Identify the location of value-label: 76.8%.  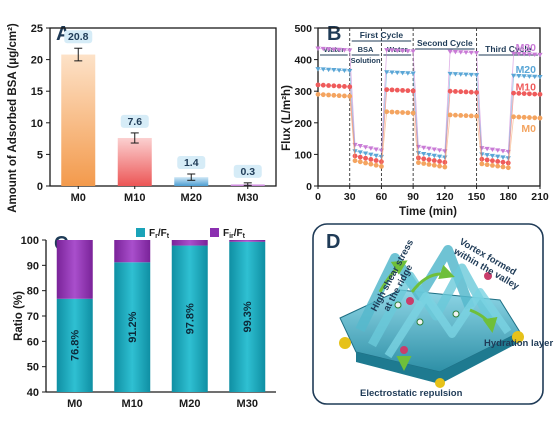
(76, 345).